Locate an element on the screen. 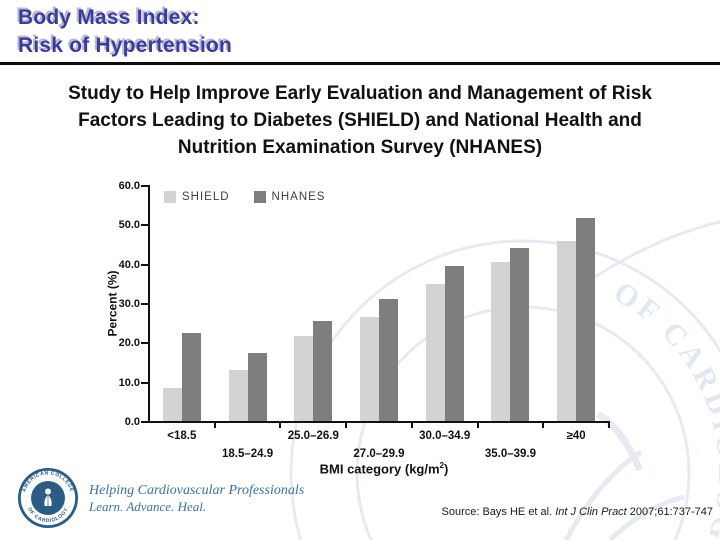 The width and height of the screenshot is (720, 540). legend-label-nhanes: NHANES is located at coordinates (298, 197).